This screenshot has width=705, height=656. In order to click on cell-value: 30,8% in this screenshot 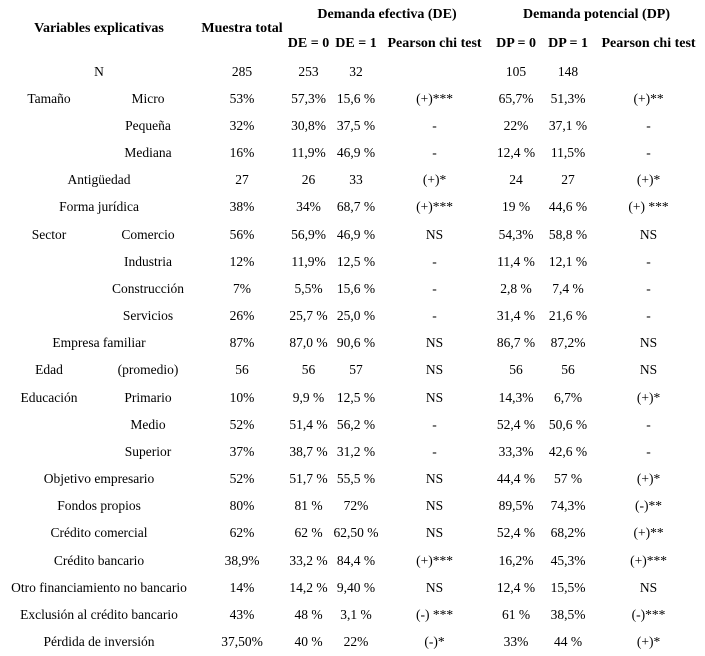, I will do `click(308, 125)`.